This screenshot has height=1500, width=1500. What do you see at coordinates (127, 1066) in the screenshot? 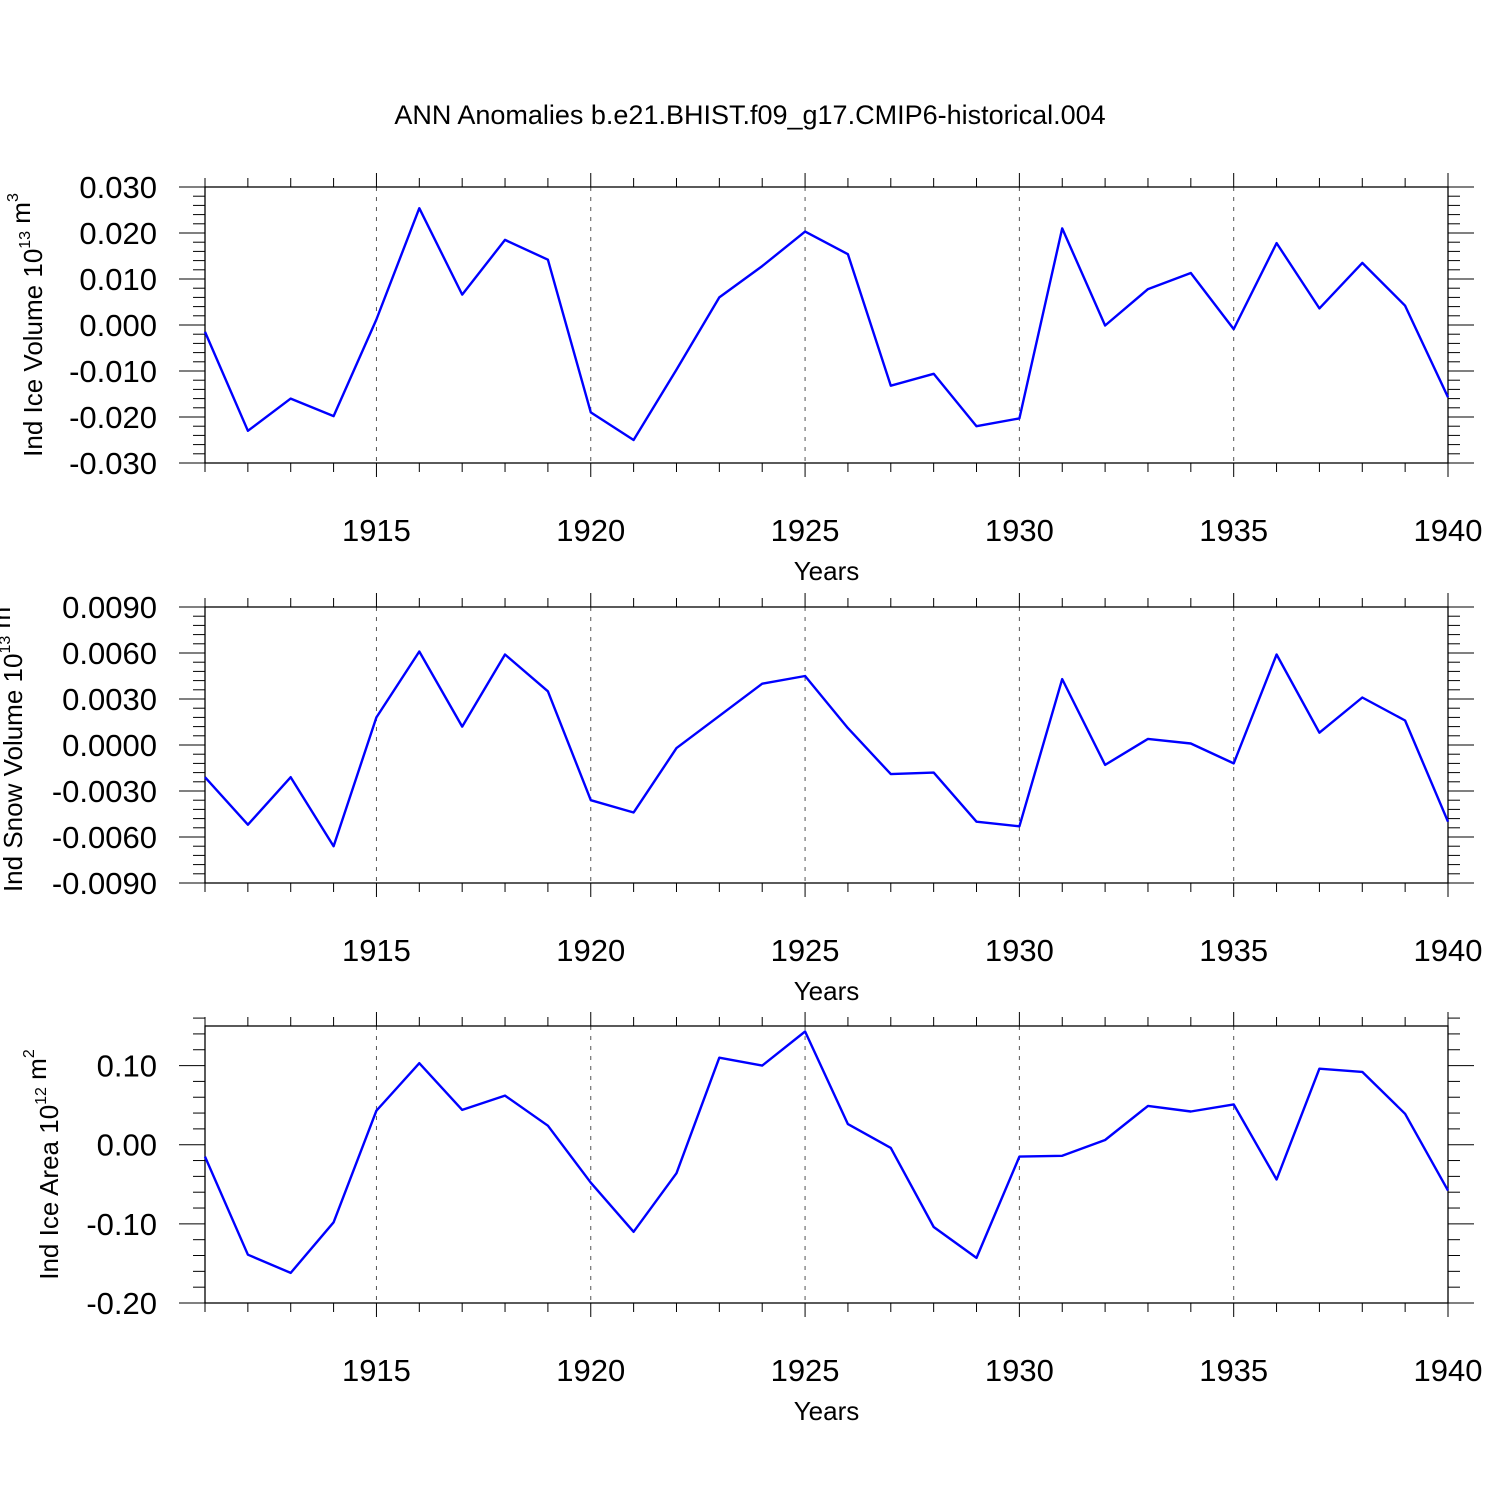
I see `y-tick-label: 0.10` at bounding box center [127, 1066].